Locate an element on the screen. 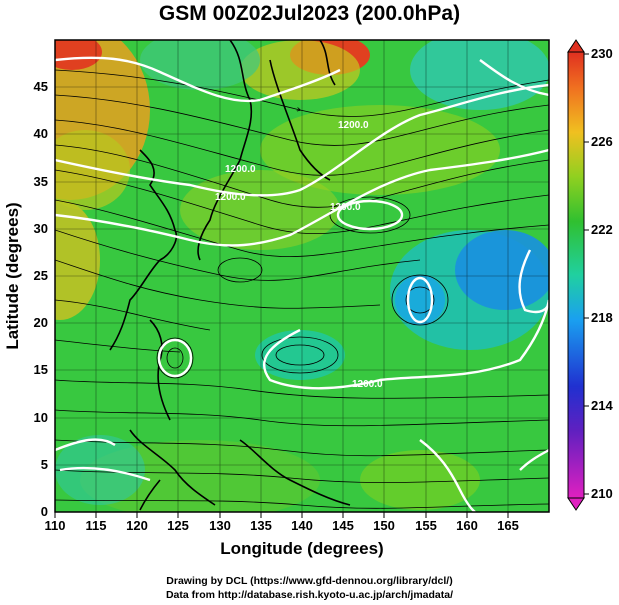 This screenshot has width=619, height=605. y-axis-label: Latitude (degrees) is located at coordinates (12, 275).